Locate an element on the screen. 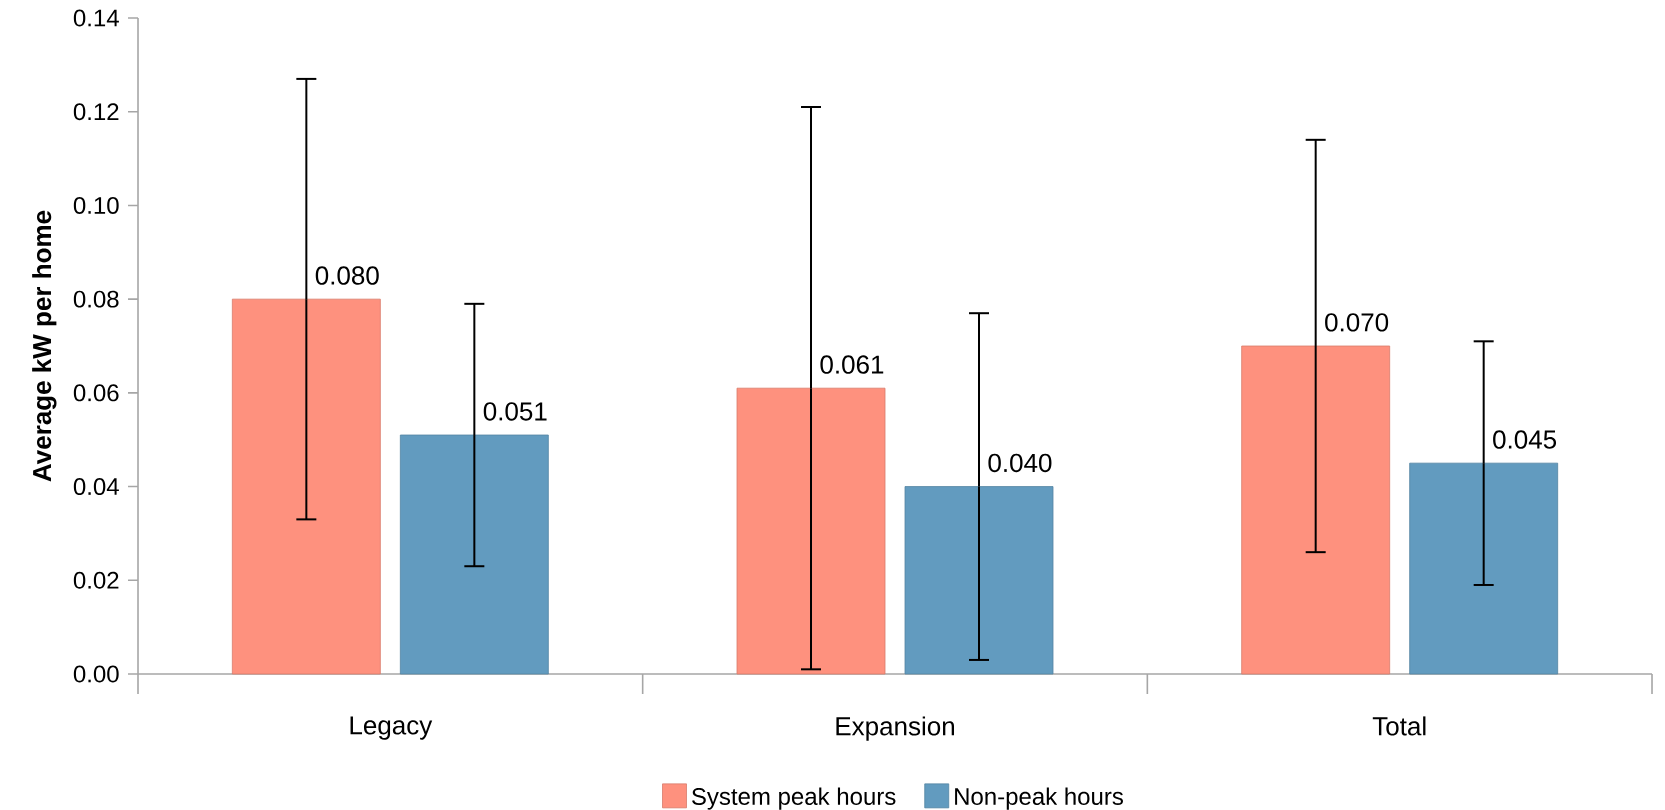  y-axis-title: Average kW per home is located at coordinates (44, 346).